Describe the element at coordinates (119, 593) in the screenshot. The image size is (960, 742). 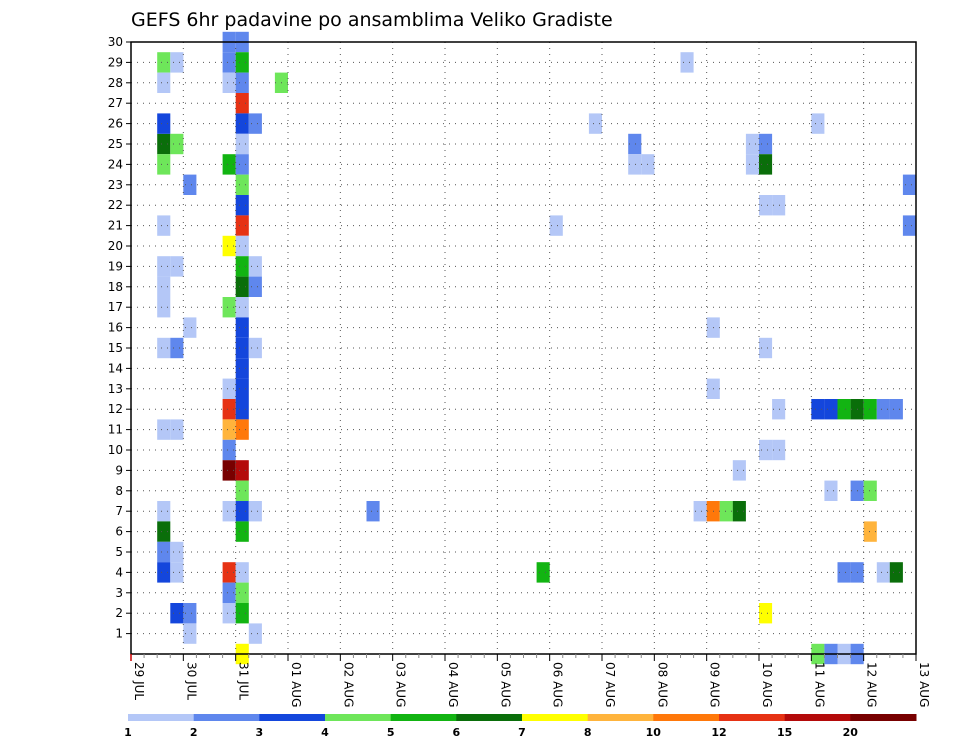
I see `y-tick-label: 3` at that location.